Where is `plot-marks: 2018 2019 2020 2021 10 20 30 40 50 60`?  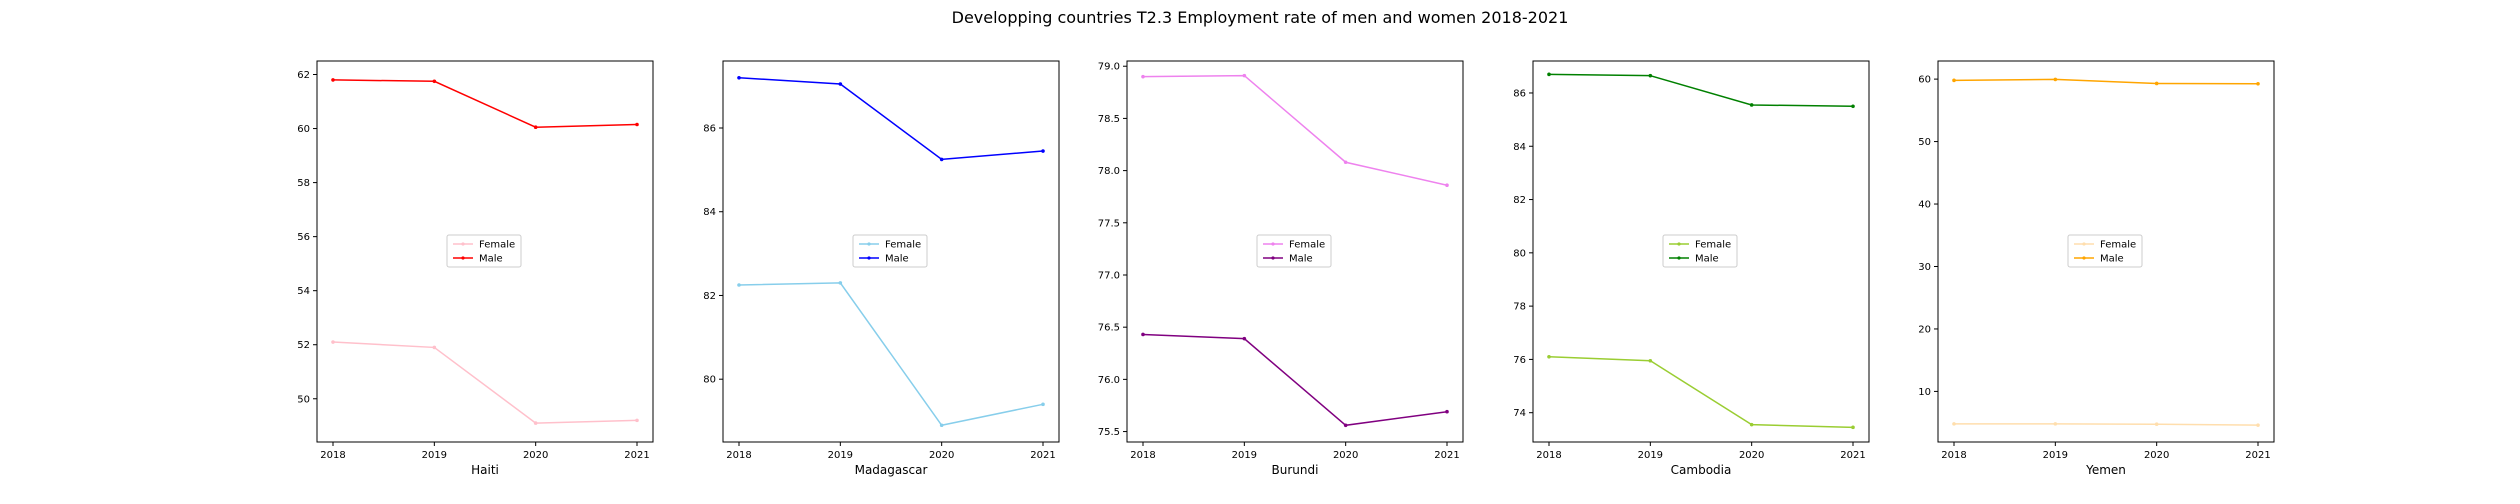 plot-marks: 2018 2019 2020 2021 10 20 30 40 50 60 is located at coordinates (2094, 268).